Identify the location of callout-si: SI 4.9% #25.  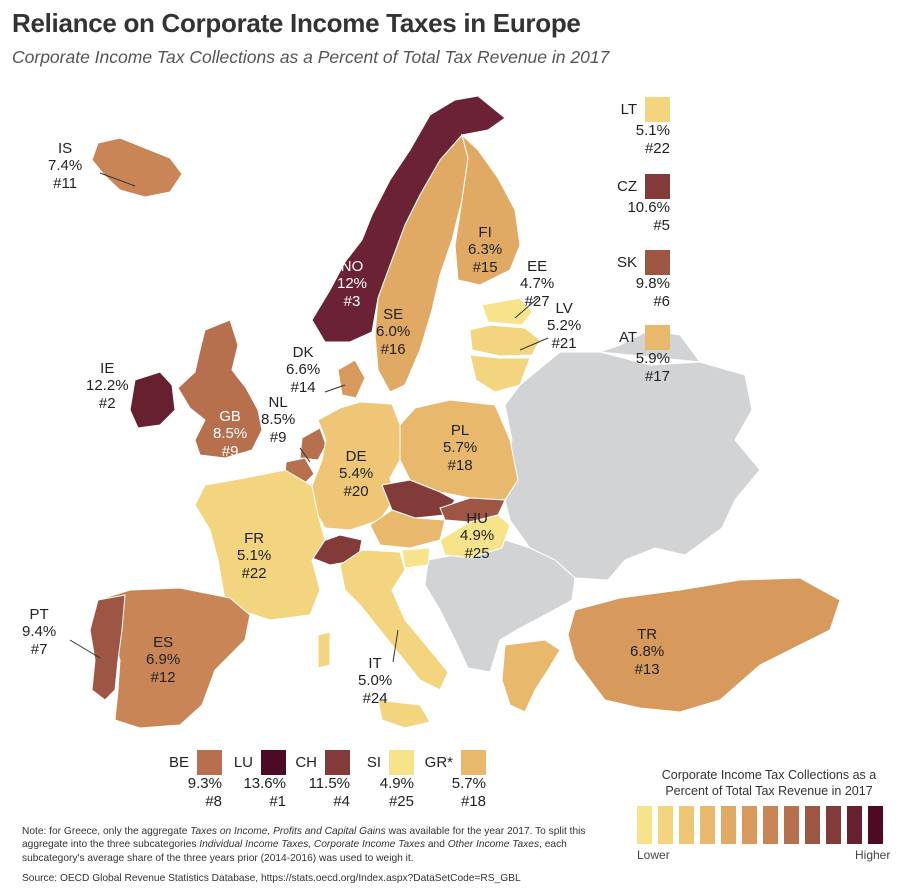
(384, 780).